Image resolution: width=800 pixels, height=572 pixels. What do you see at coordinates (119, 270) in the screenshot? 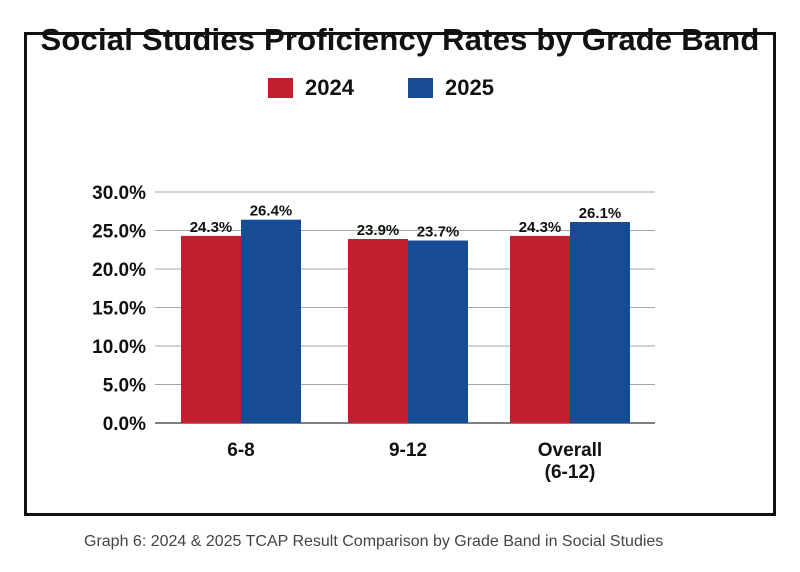
I see `y-tick-label: 20.0%` at bounding box center [119, 270].